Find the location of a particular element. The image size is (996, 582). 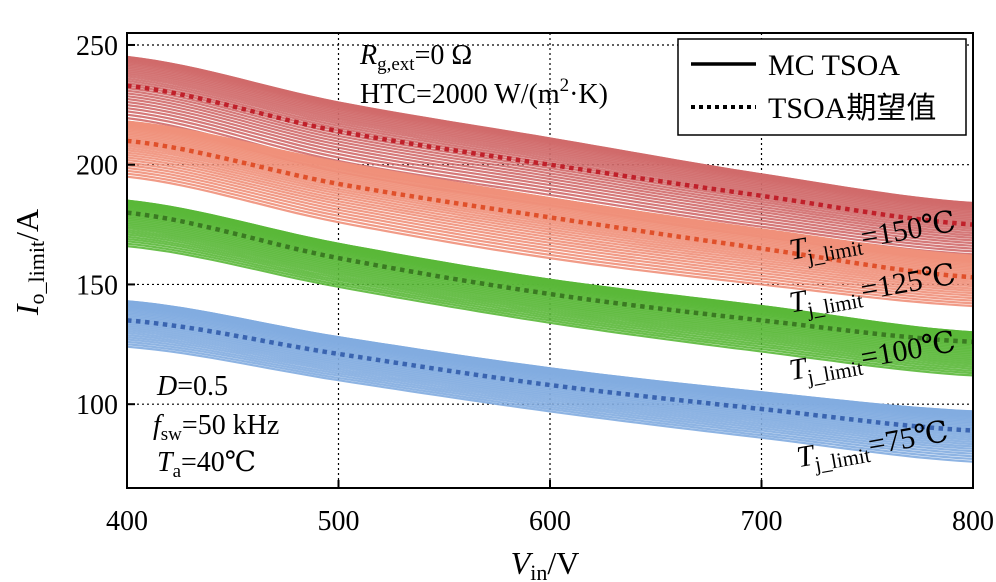

y-axis-label: Io_limit/A is located at coordinates (29, 262).